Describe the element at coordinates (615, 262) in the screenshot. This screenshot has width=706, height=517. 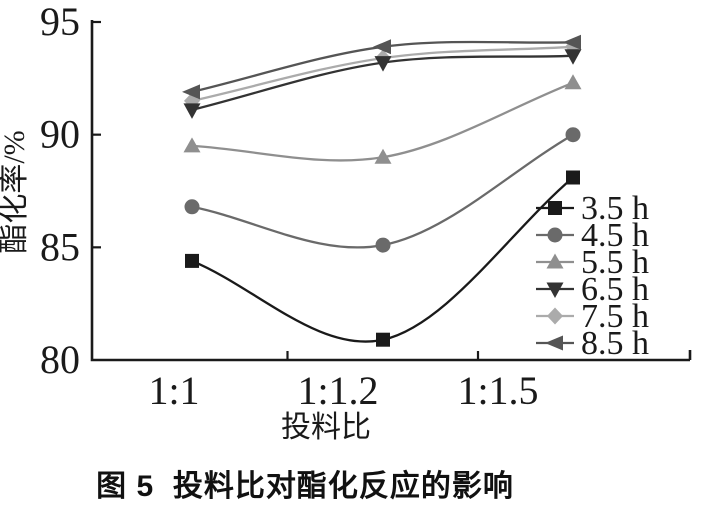
I see `legend-label: 5.5 h` at that location.